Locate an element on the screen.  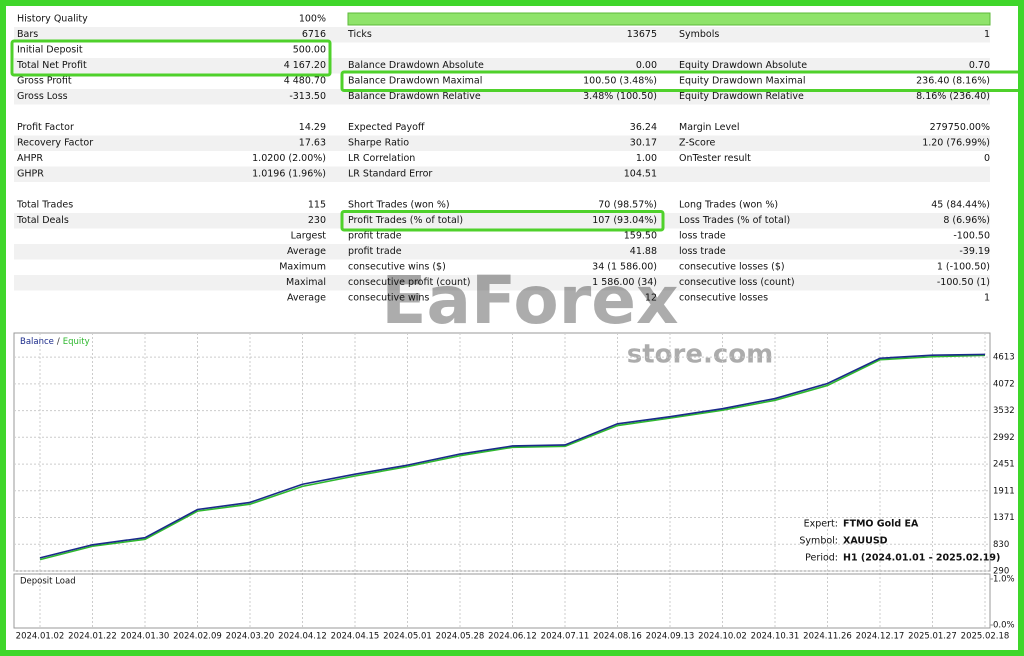
stat-value: 17.63 is located at coordinates (312, 143).